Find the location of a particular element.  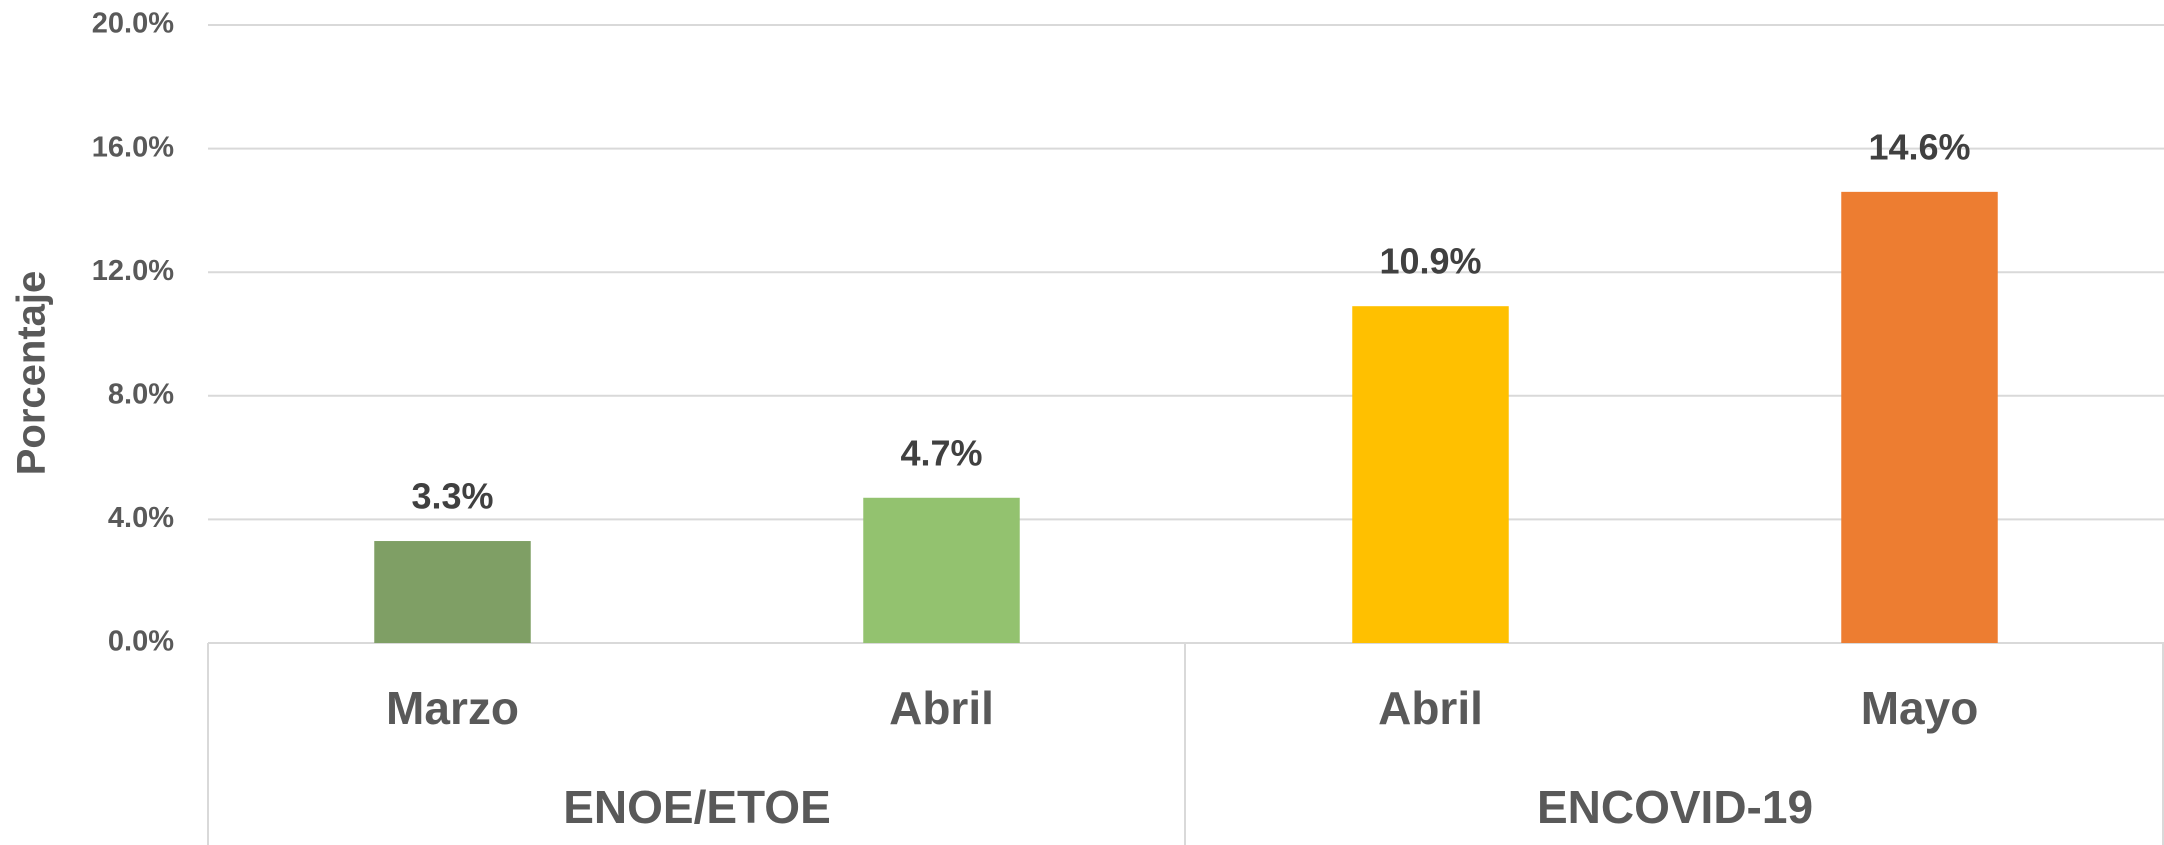

value-label: 10.9% is located at coordinates (1430, 261).